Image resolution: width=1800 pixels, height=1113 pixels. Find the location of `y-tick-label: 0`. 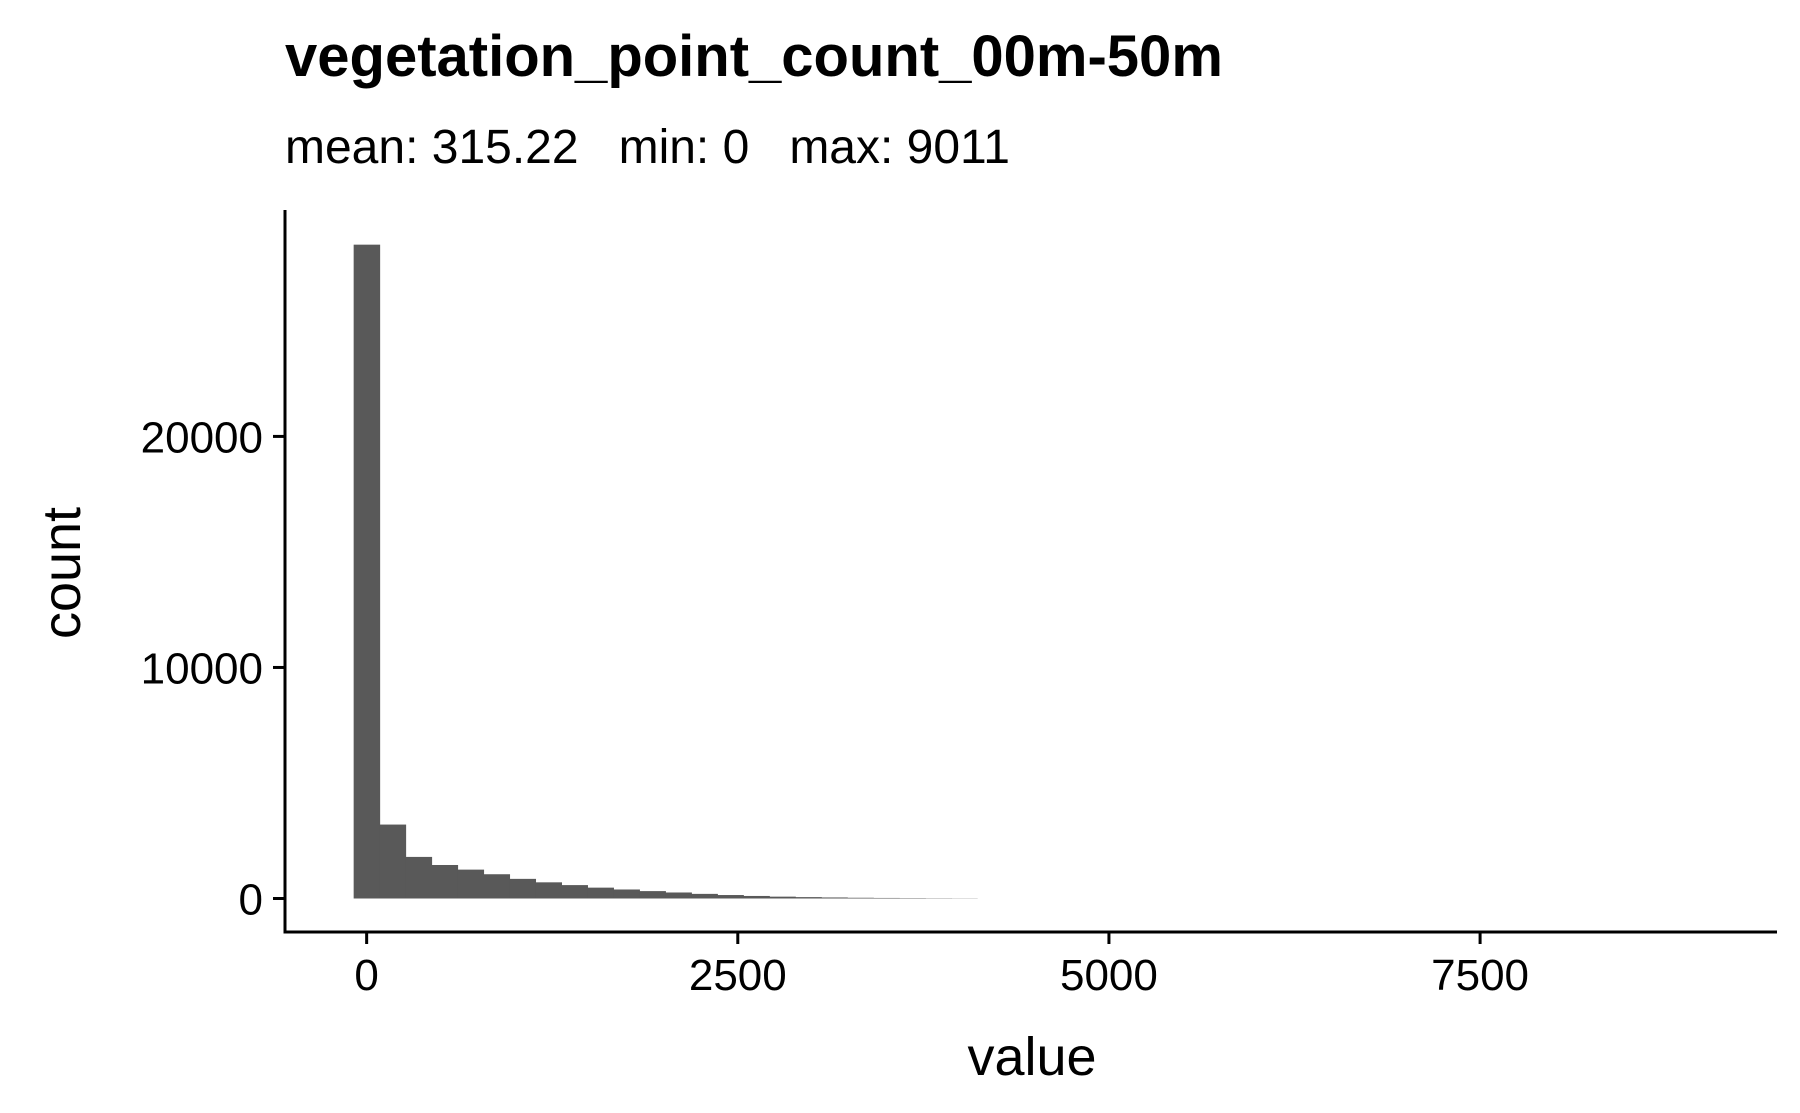

y-tick-label: 0 is located at coordinates (251, 899).